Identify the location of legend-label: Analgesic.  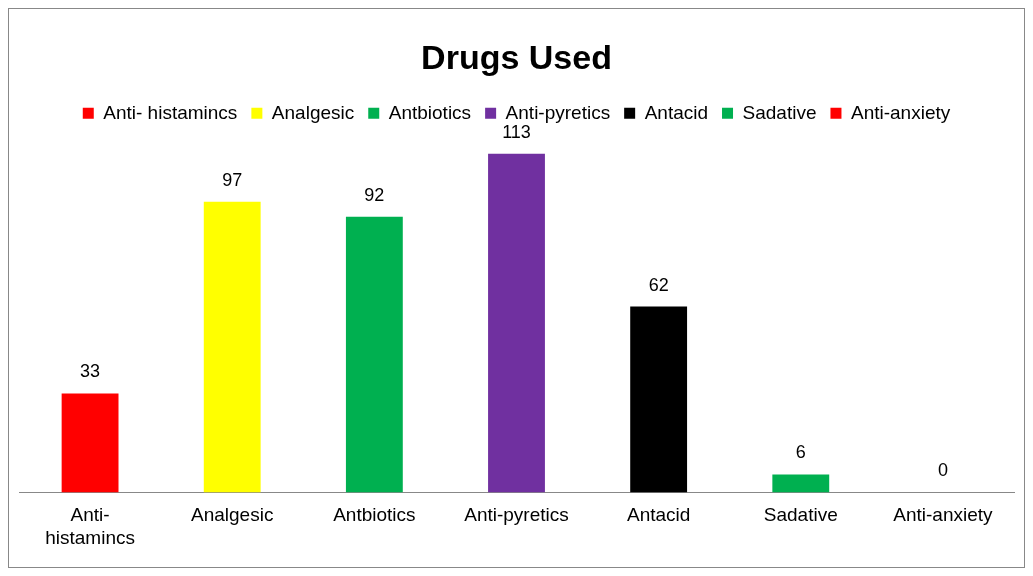
(313, 112).